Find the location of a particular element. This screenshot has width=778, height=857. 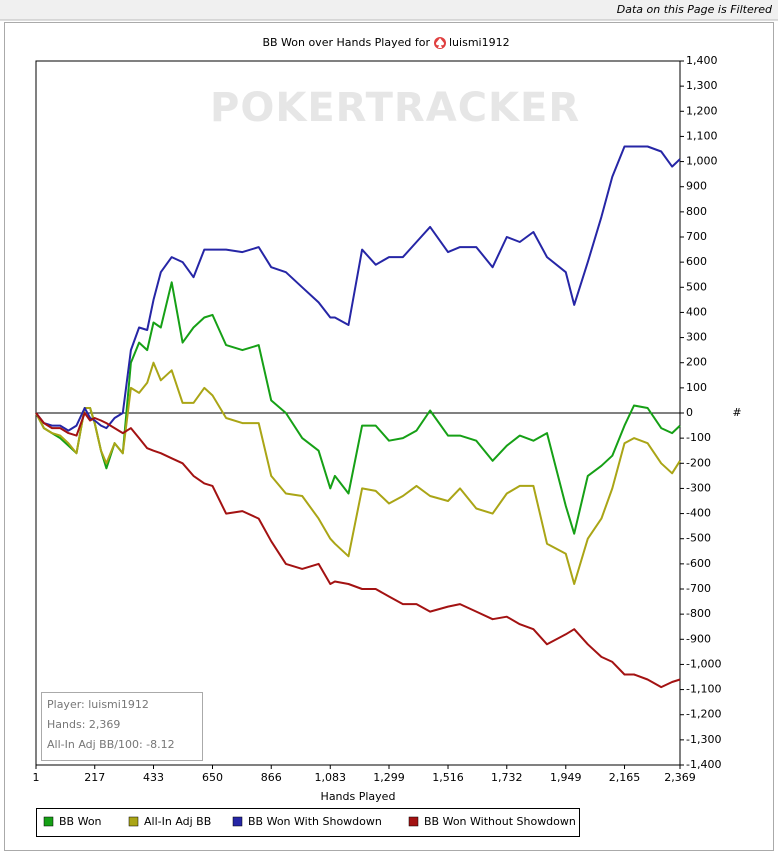

x-tick-label: 650 is located at coordinates (212, 777).